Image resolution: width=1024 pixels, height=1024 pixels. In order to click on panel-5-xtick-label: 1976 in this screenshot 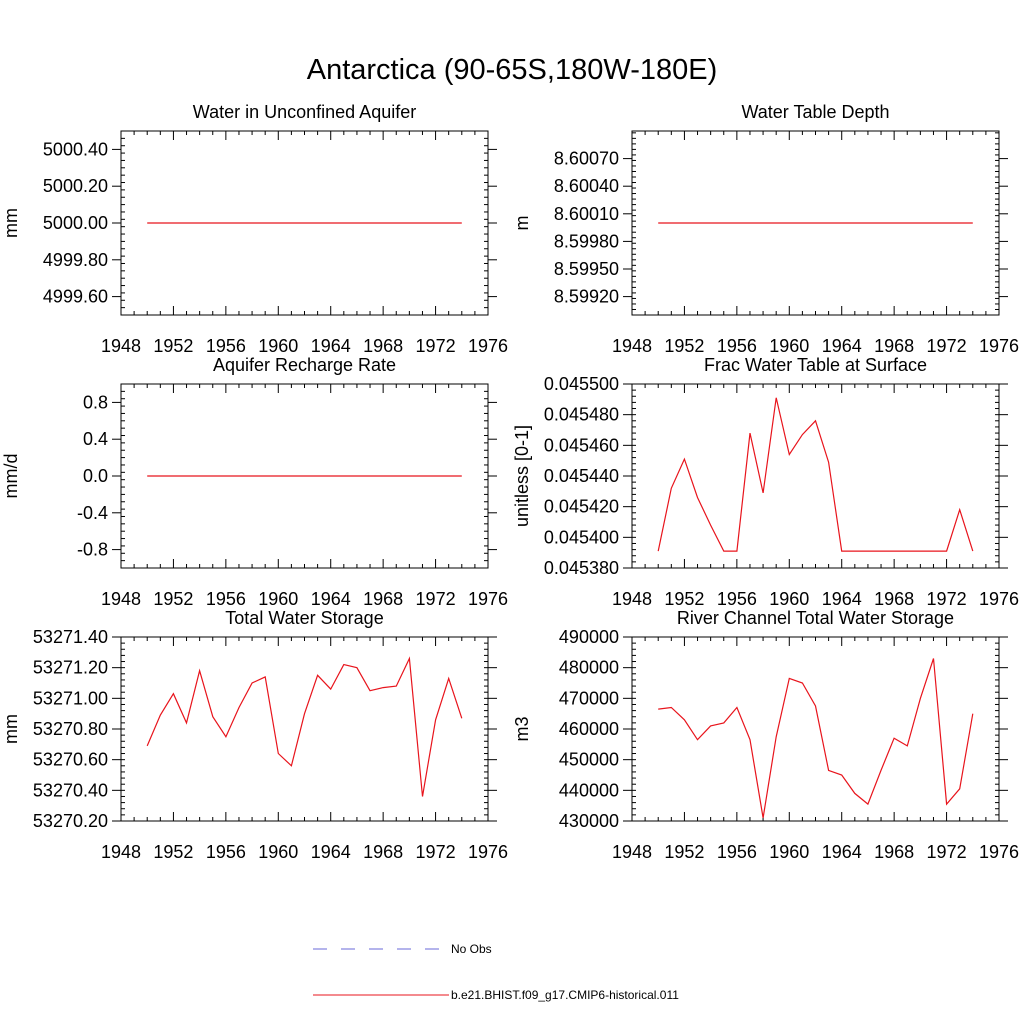, I will do `click(488, 852)`.